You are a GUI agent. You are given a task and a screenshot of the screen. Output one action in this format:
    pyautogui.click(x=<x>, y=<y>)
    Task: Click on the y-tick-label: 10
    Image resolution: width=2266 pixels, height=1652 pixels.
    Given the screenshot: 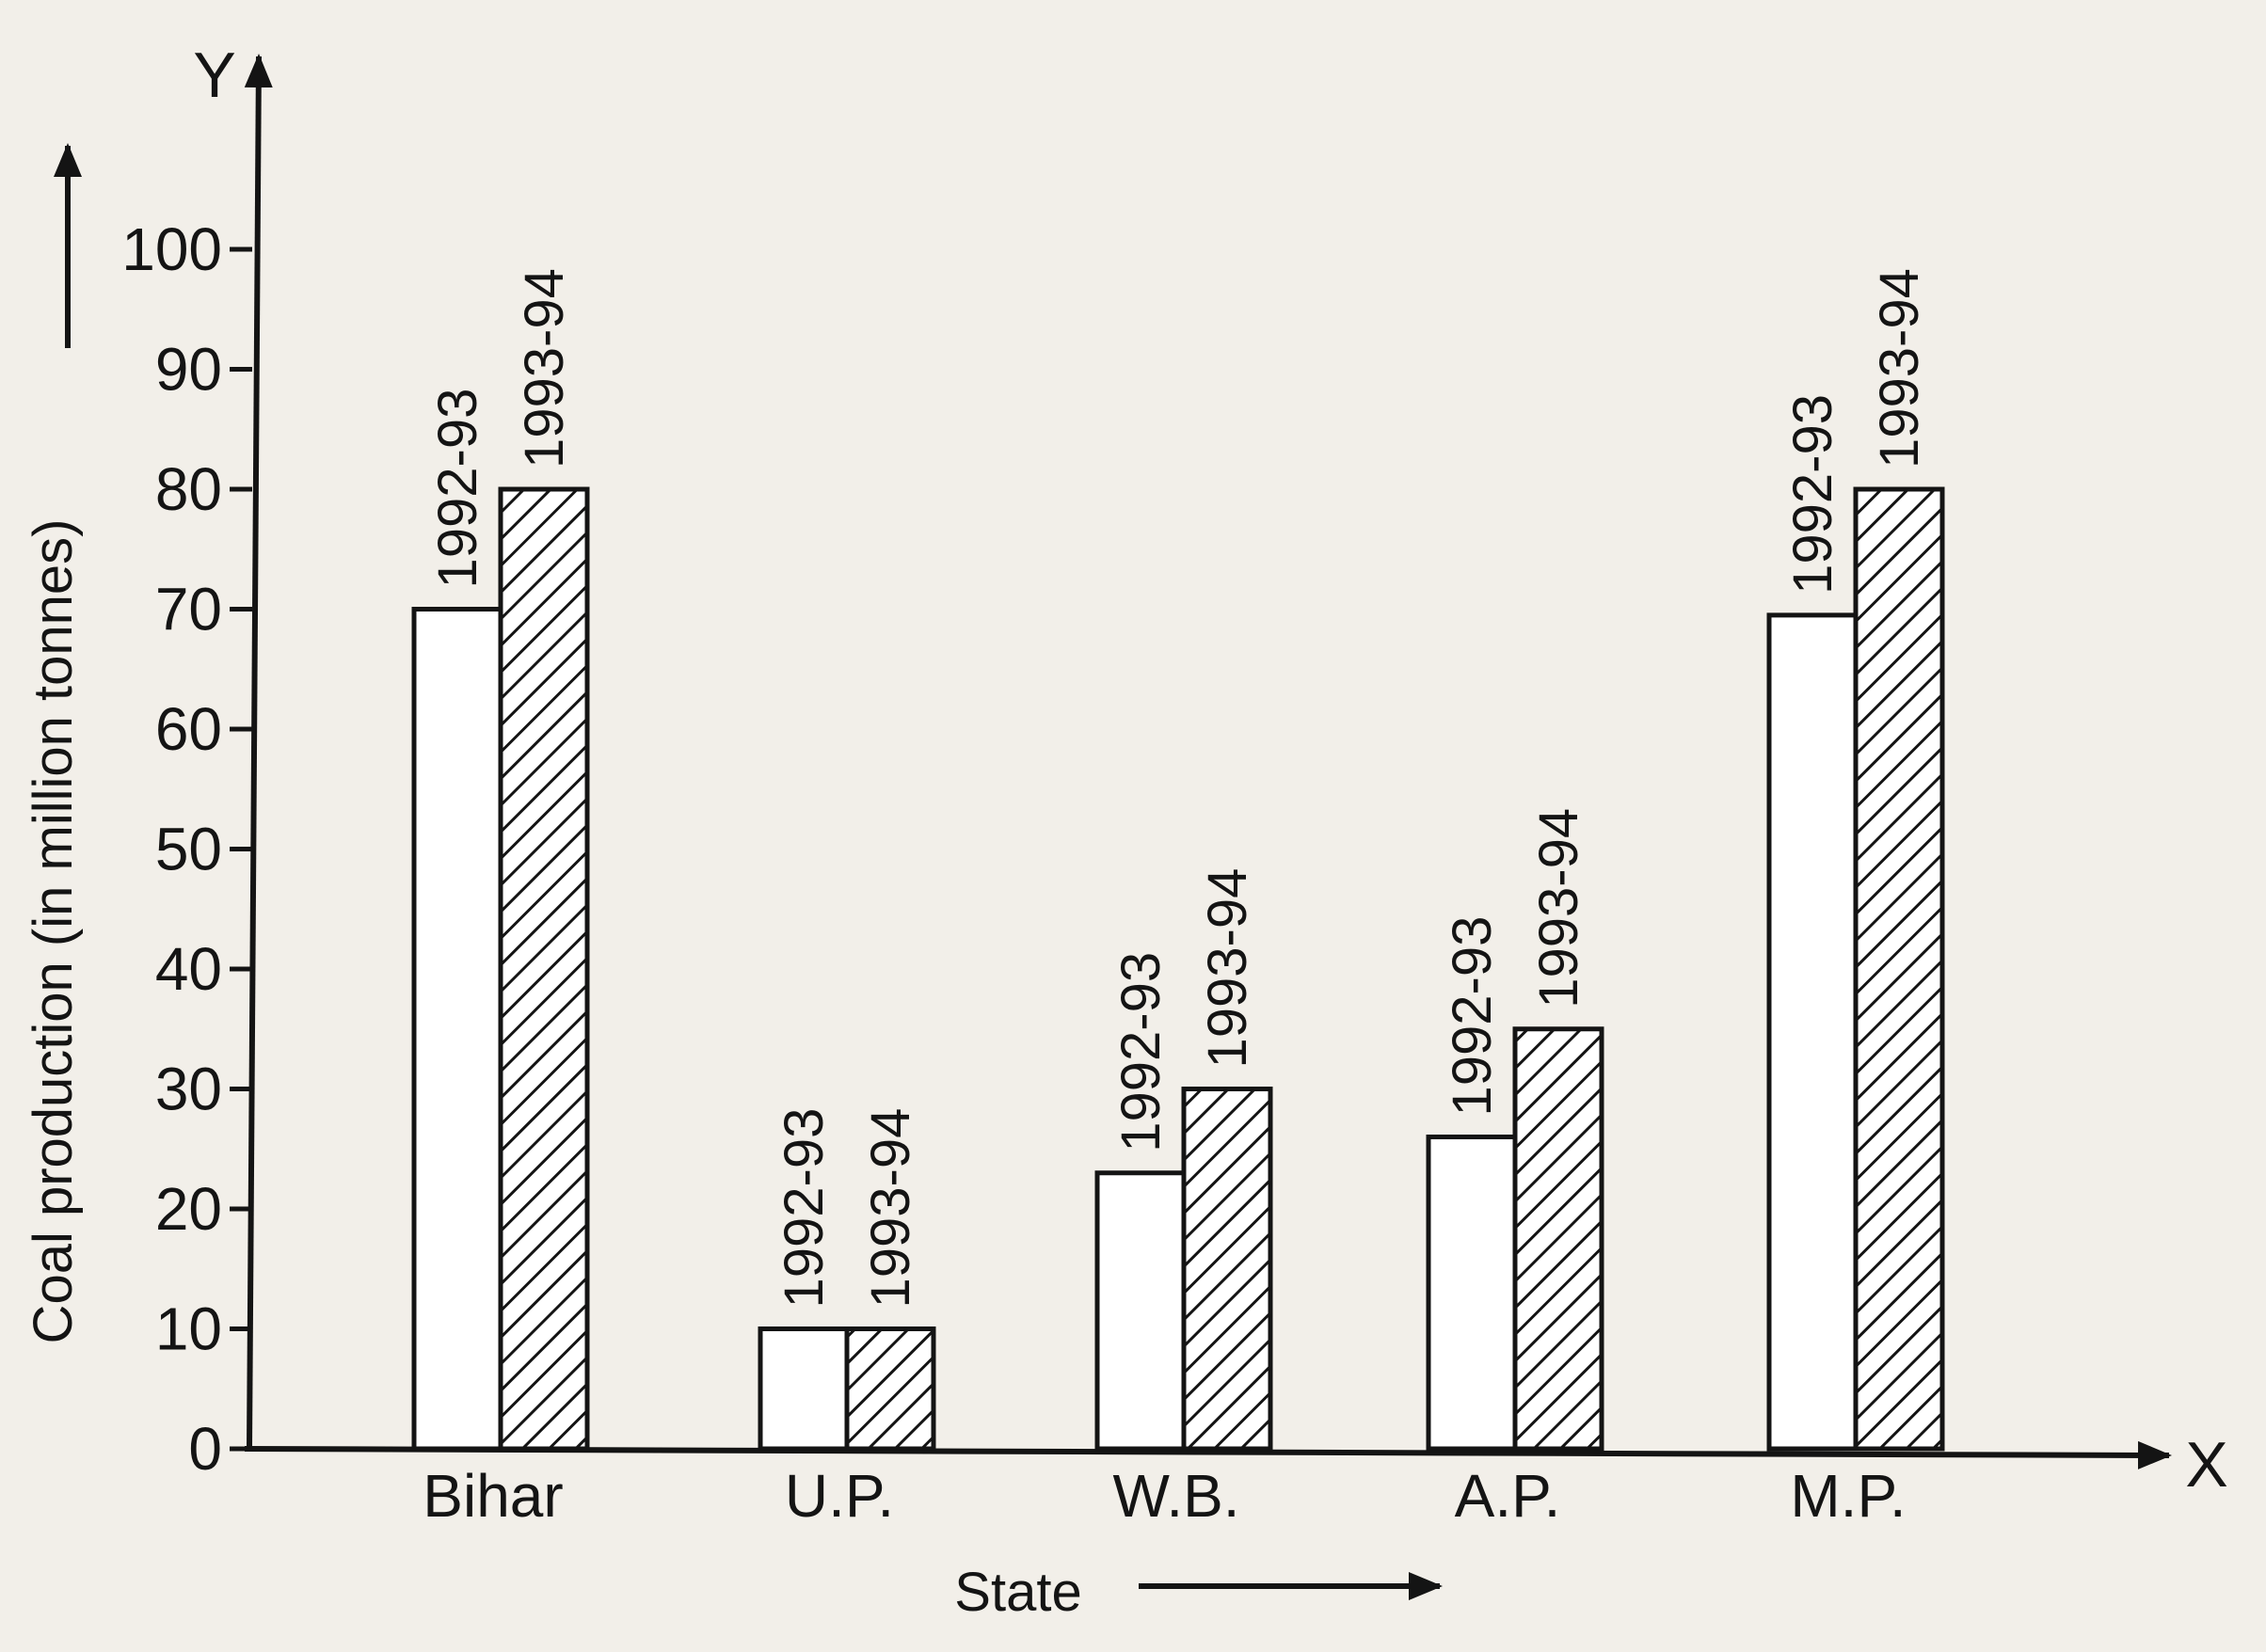 What is the action you would take?
    pyautogui.click(x=188, y=1329)
    